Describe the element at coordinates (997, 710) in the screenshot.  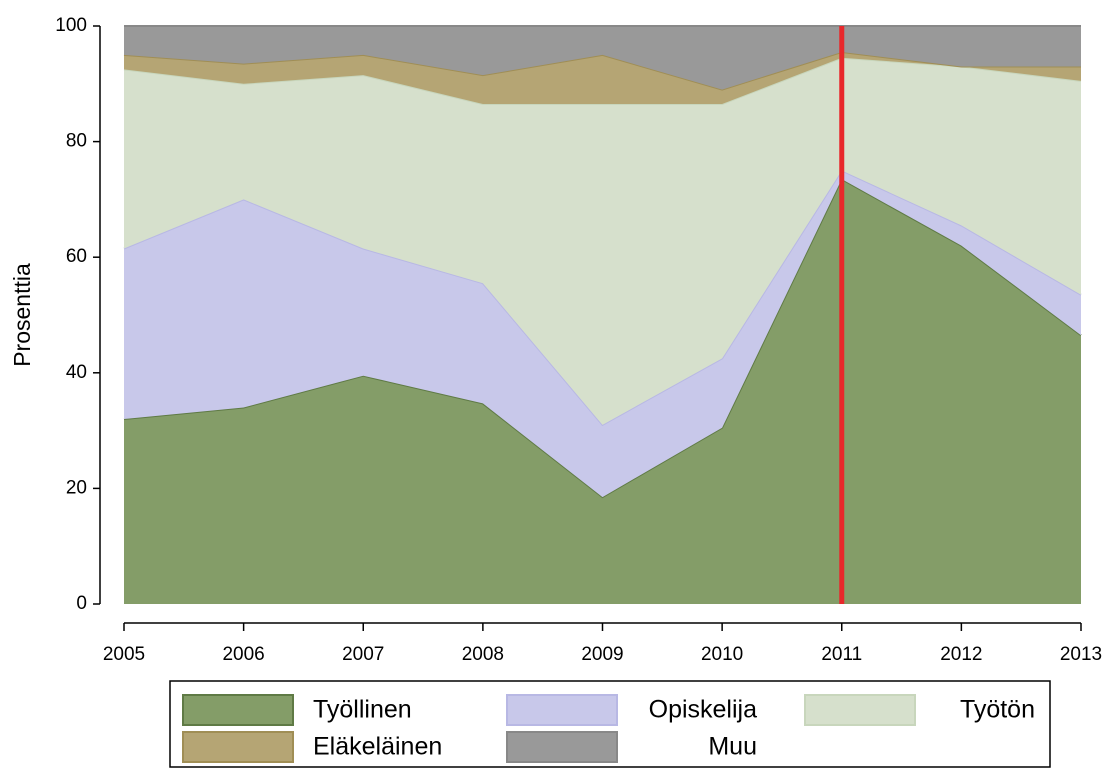
I see `legend-label: Työtön` at that location.